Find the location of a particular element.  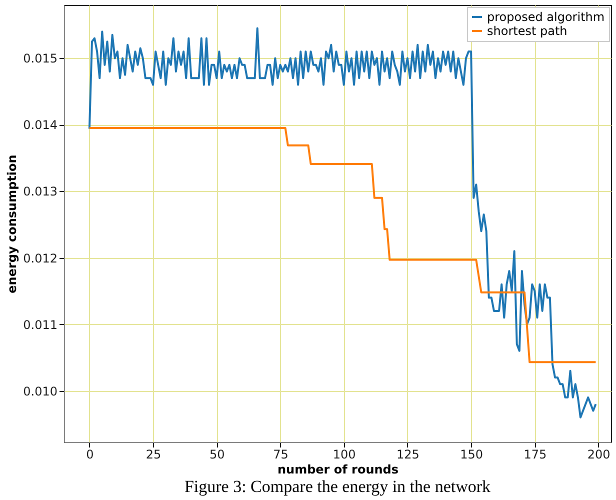

x-tick-label: 175 is located at coordinates (535, 455).